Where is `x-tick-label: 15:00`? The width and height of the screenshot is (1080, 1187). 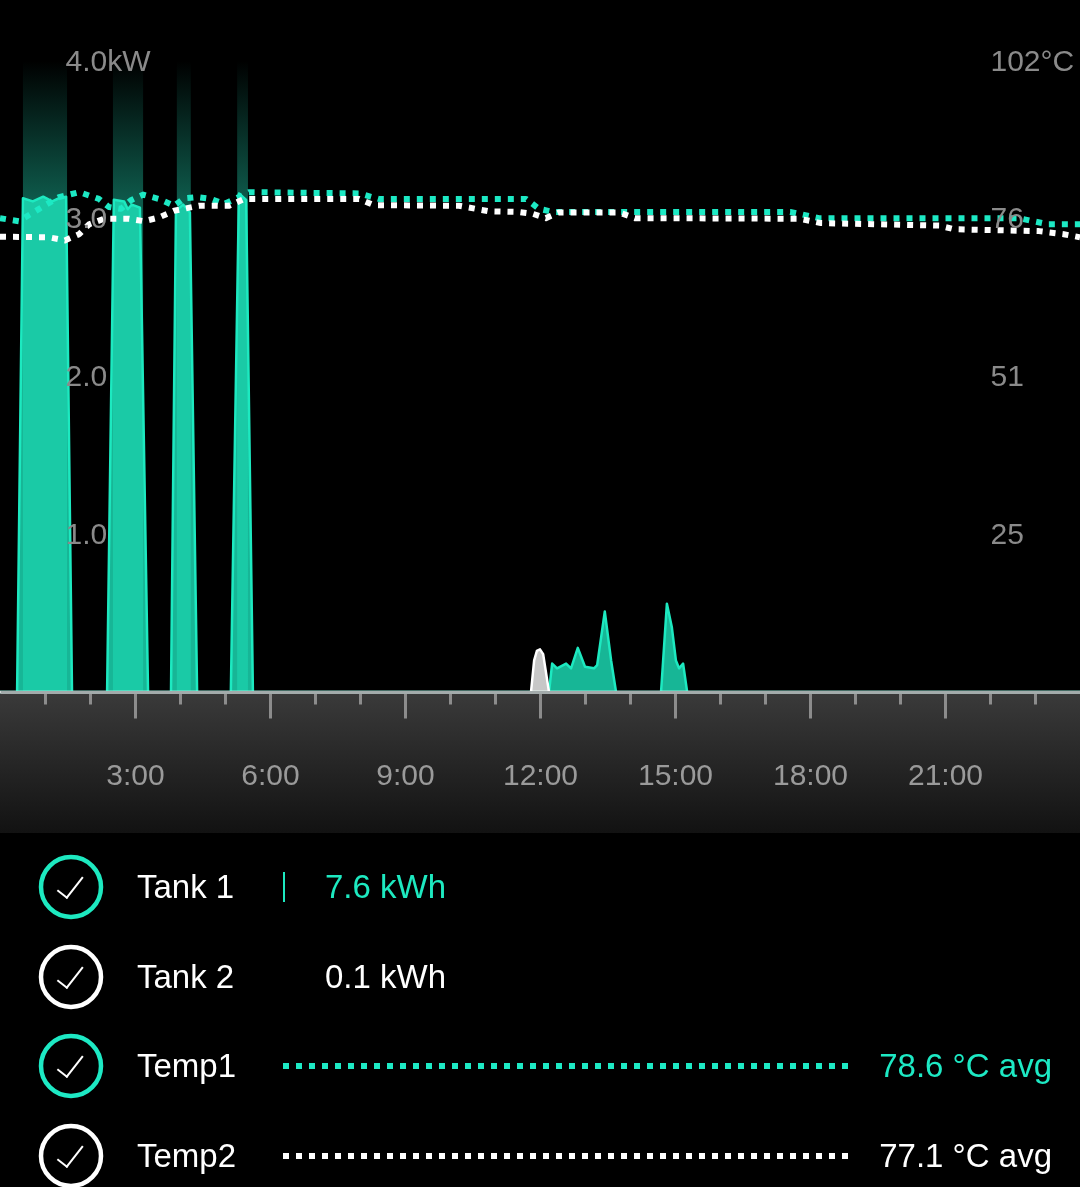 x-tick-label: 15:00 is located at coordinates (675, 774).